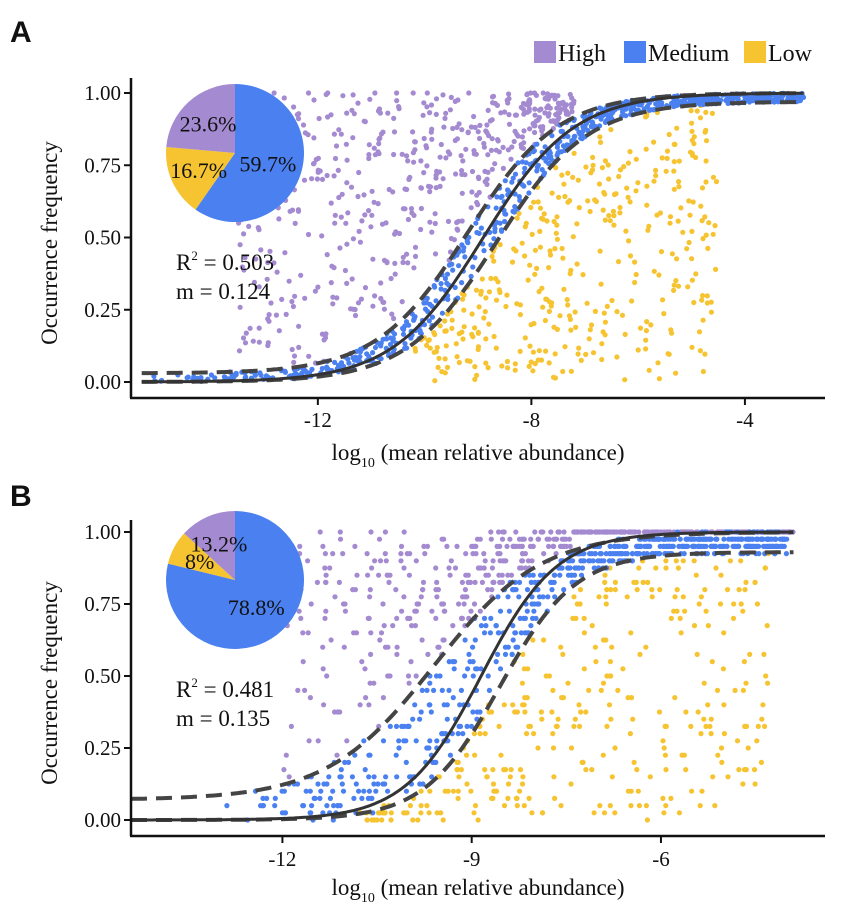 The image size is (850, 912). What do you see at coordinates (49, 243) in the screenshot?
I see `y-axis-title-a: Occurrence frequency` at bounding box center [49, 243].